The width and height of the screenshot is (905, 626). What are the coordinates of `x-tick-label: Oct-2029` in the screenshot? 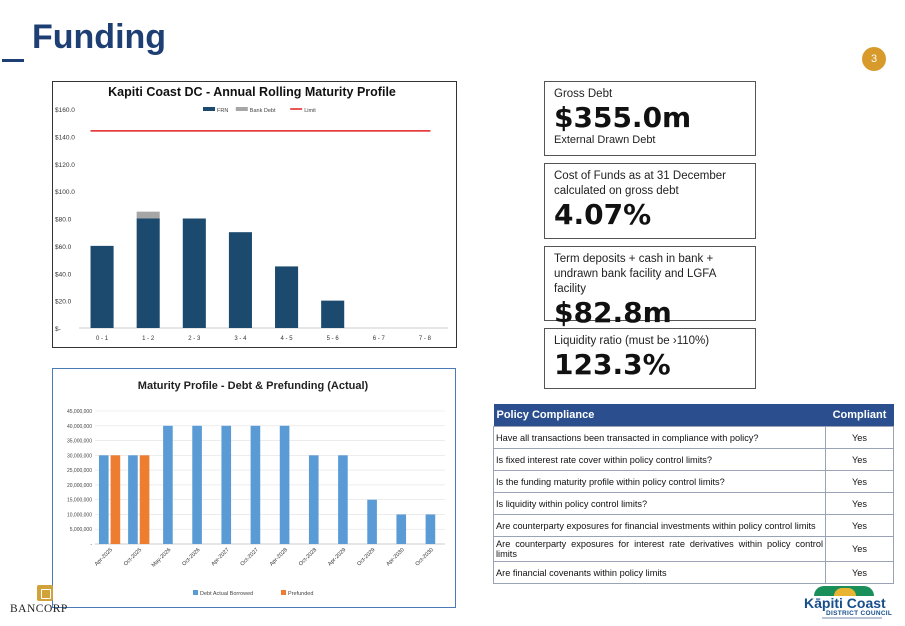 It's located at (366, 557).